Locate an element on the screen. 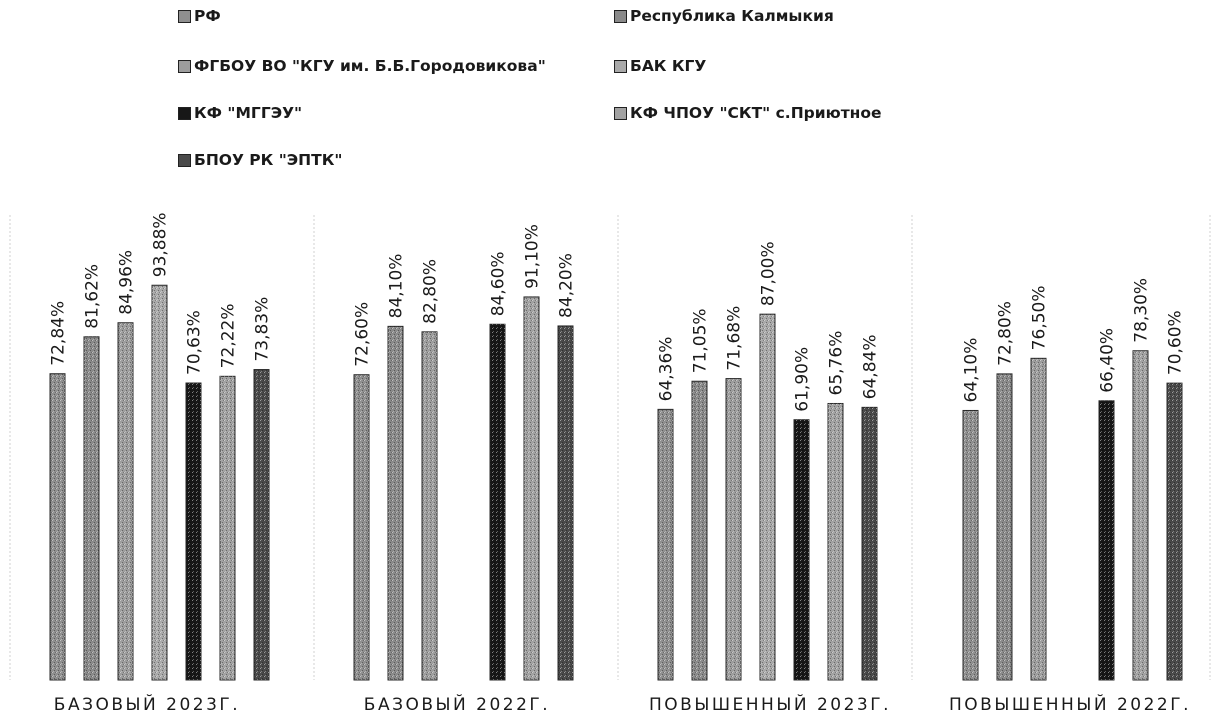 This screenshot has height=720, width=1215. bar-value-label: 76,50% is located at coordinates (1040, 317).